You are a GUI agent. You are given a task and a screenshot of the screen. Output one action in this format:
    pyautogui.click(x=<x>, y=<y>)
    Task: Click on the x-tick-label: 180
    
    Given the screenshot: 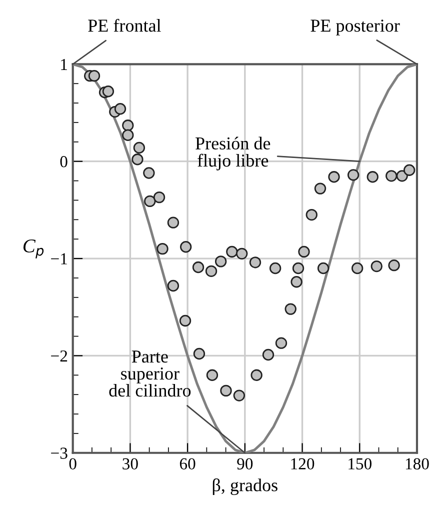 What is the action you would take?
    pyautogui.click(x=417, y=464)
    